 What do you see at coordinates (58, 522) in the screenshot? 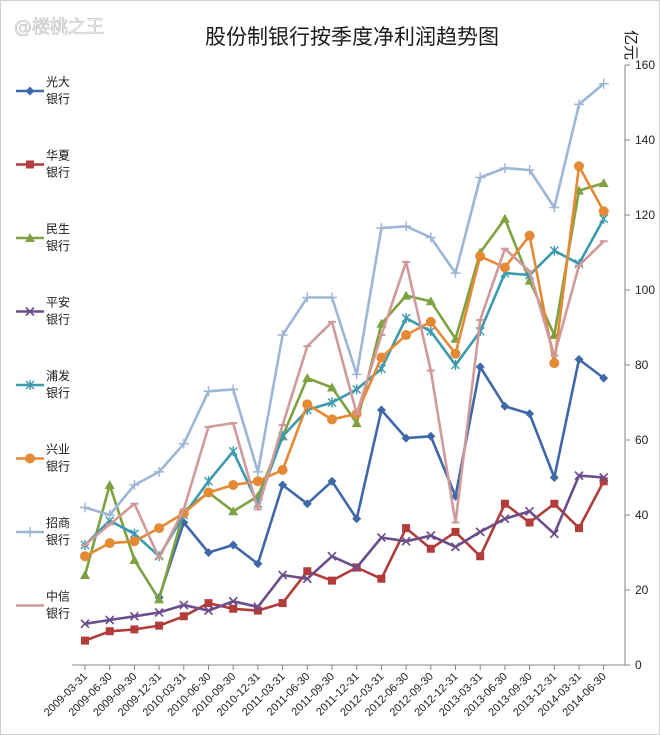
I see `legend-label: 招商` at bounding box center [58, 522].